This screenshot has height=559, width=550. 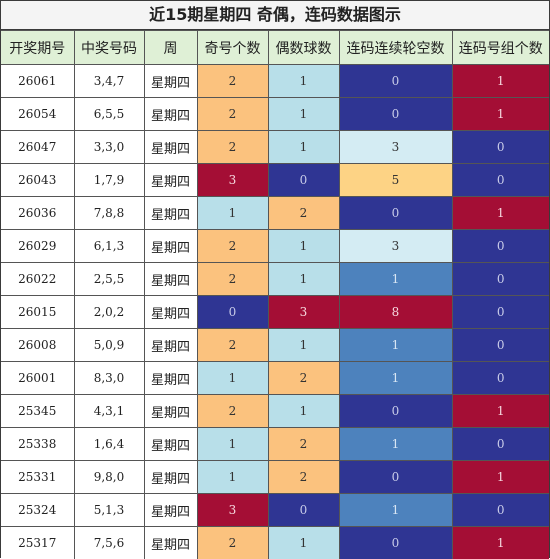 I want to click on cell-issue: 26061, so click(x=37, y=81).